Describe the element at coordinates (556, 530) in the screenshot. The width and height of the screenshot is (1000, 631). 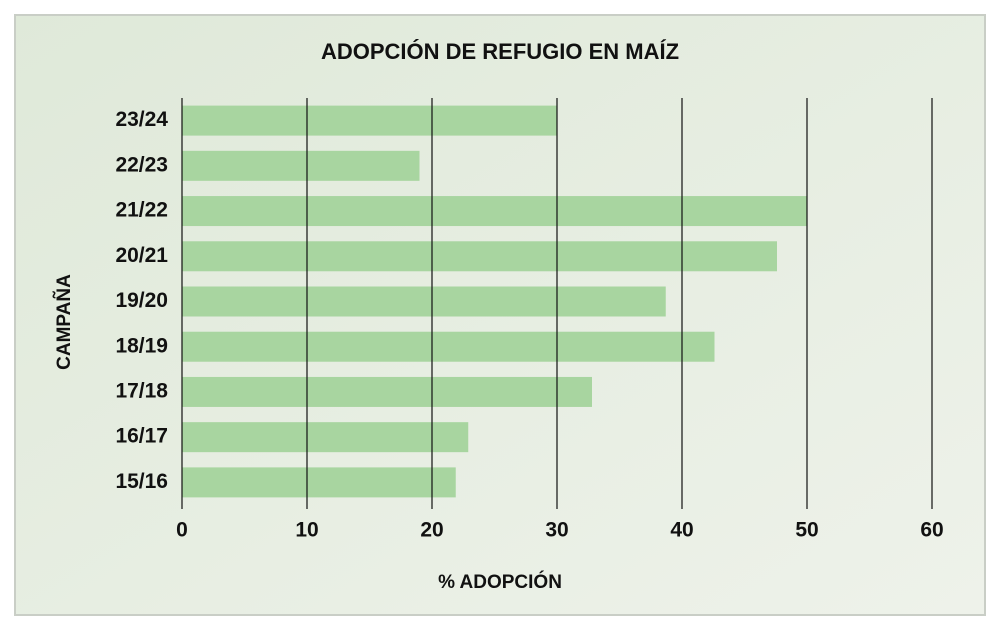
I see `x-tick-label: 30` at that location.